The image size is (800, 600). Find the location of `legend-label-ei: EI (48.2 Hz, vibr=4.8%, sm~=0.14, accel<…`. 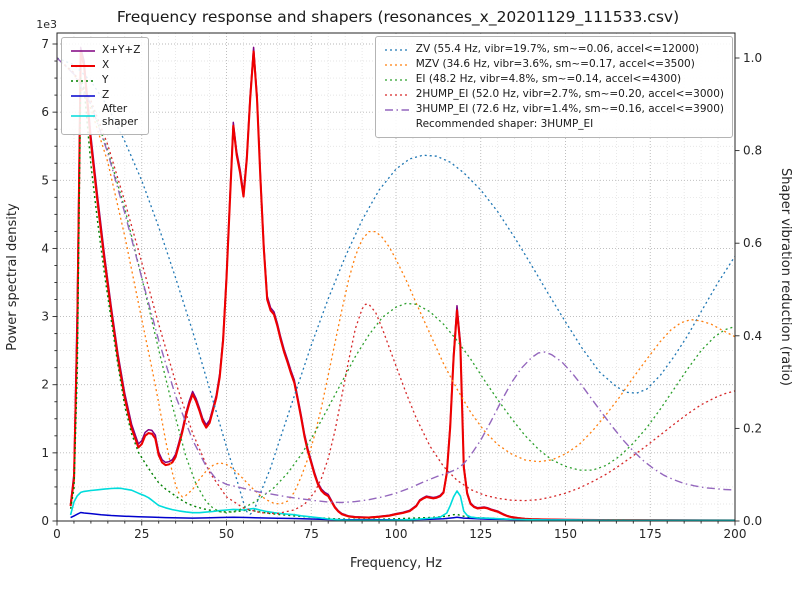

legend-label-ei: EI (48.2 Hz, vibr=4.8%, sm~=0.14, accel<… is located at coordinates (548, 78).